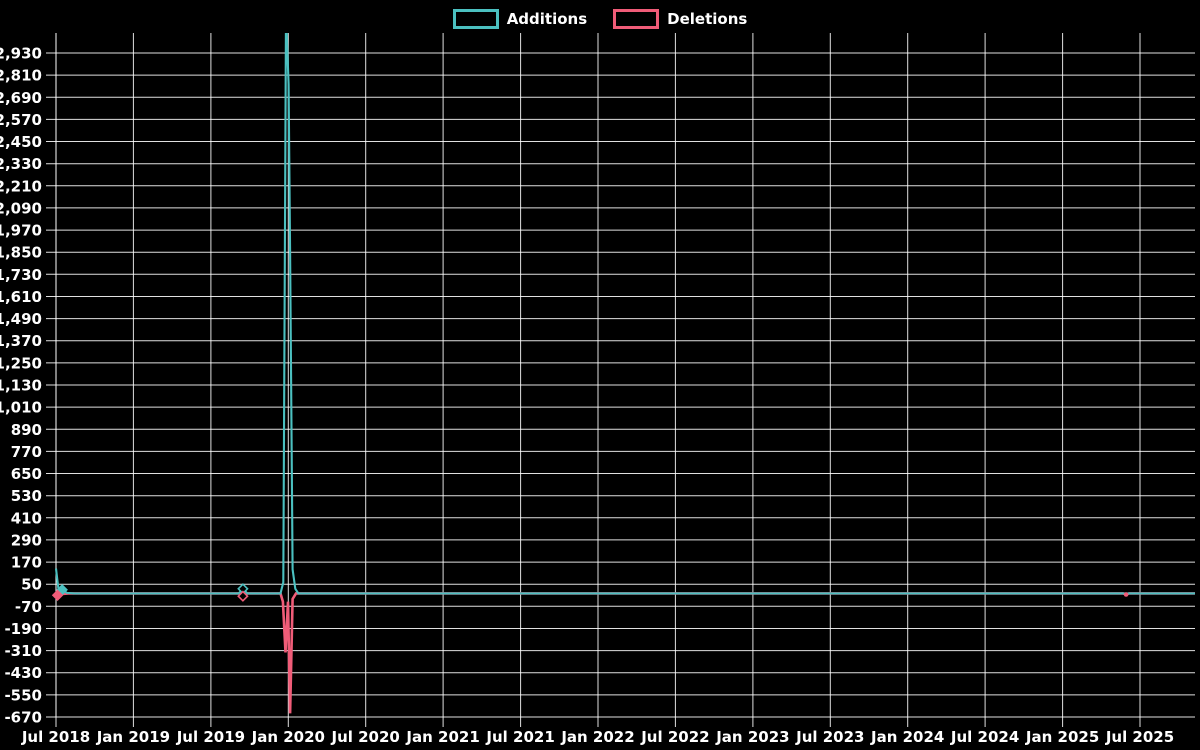 The height and width of the screenshot is (750, 1200). What do you see at coordinates (21, 319) in the screenshot?
I see `svg-text: 1,490` at bounding box center [21, 319].